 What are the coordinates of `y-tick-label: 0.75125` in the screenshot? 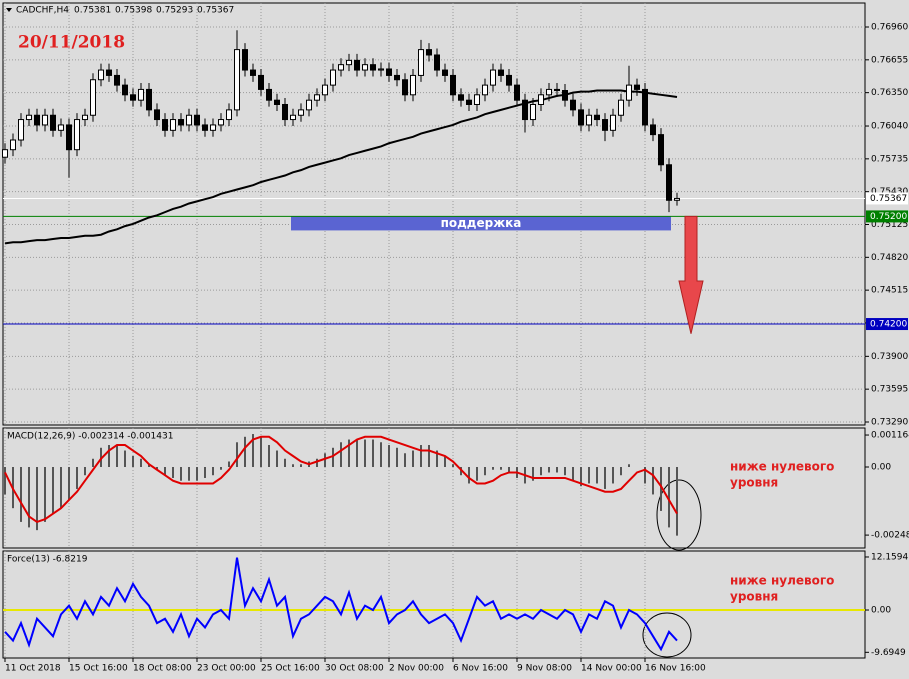 It's located at (889, 225).